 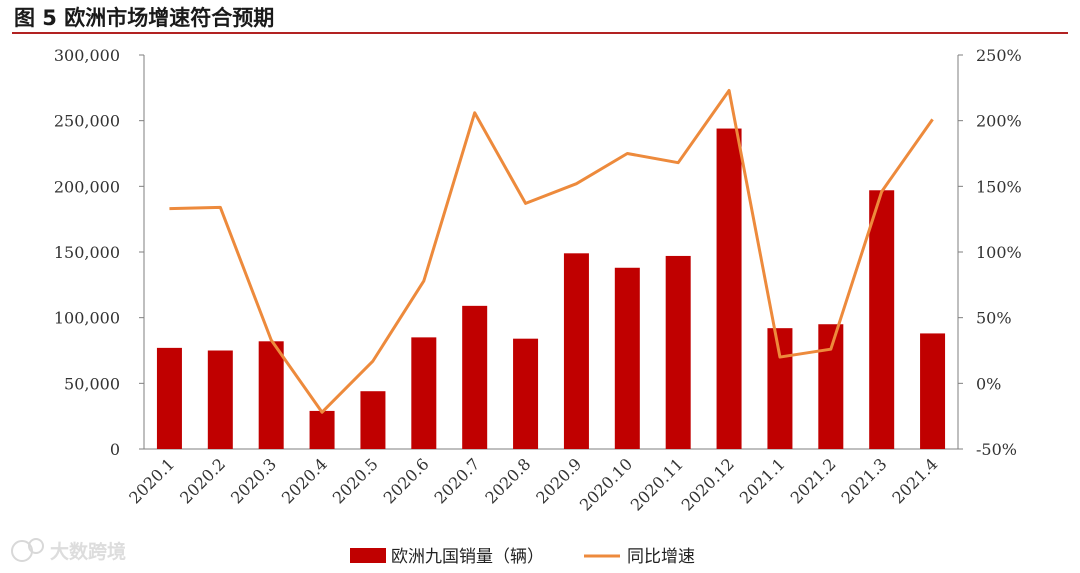 What do you see at coordinates (780, 388) in the screenshot?
I see `bar-2021.1` at bounding box center [780, 388].